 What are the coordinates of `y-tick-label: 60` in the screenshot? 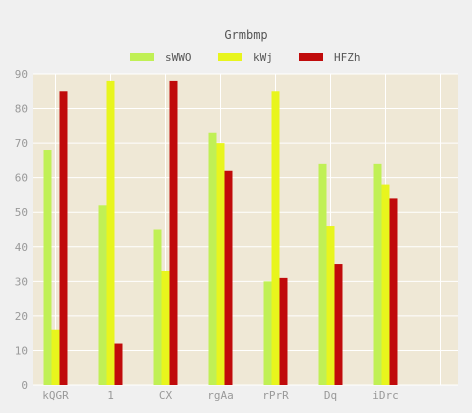 It's located at (21, 178).